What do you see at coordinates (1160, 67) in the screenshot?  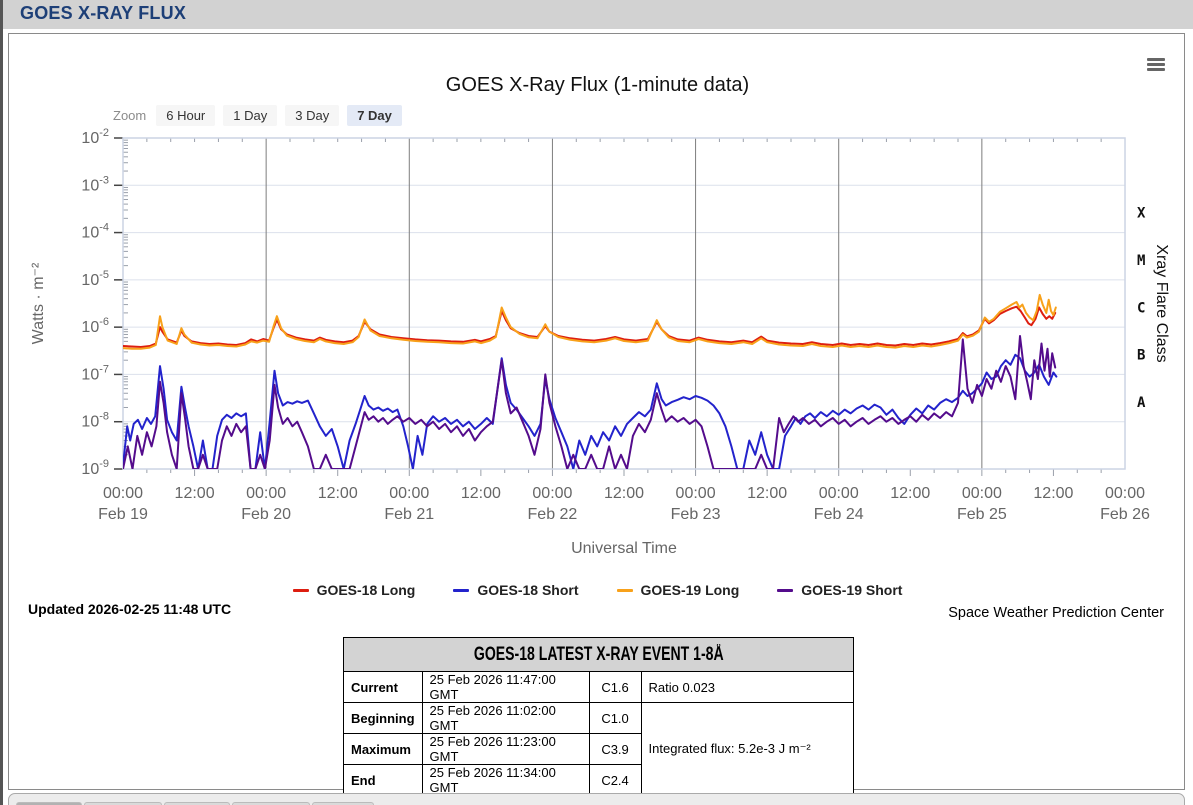 I see `hamburger-menu-icon` at bounding box center [1160, 67].